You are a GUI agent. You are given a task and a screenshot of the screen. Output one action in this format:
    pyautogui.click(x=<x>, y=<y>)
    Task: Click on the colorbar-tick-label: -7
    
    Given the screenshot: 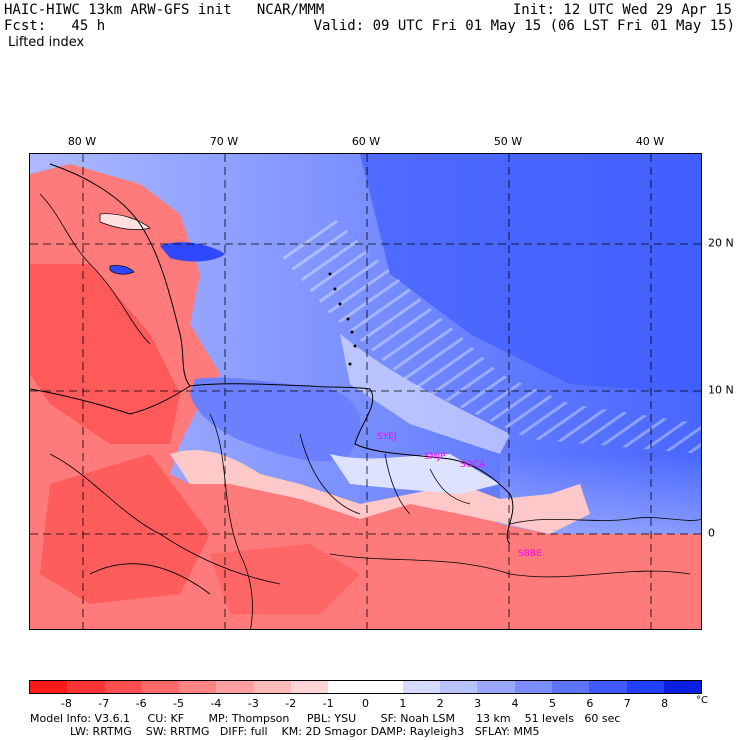 What is the action you would take?
    pyautogui.click(x=103, y=703)
    